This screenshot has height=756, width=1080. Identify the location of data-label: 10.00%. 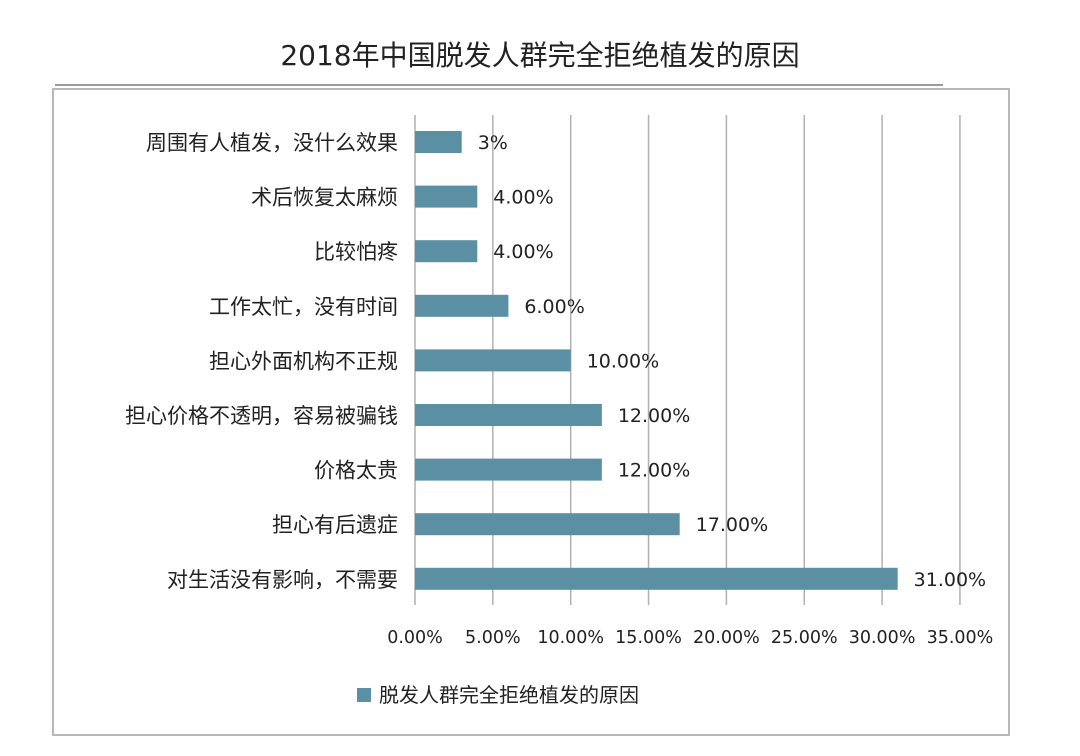
(623, 361).